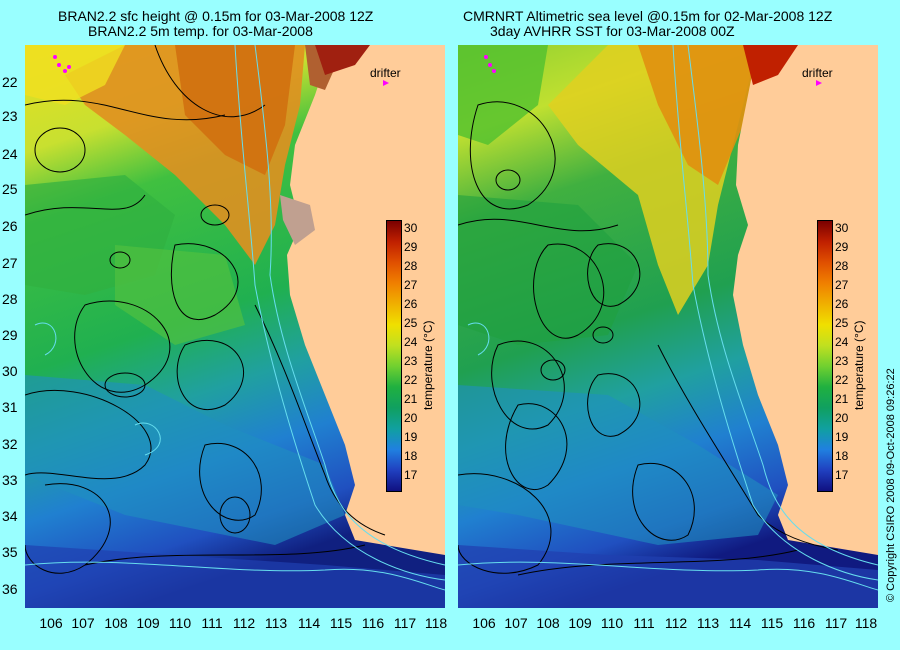 The height and width of the screenshot is (650, 900). I want to click on y-label: 34, so click(10, 516).